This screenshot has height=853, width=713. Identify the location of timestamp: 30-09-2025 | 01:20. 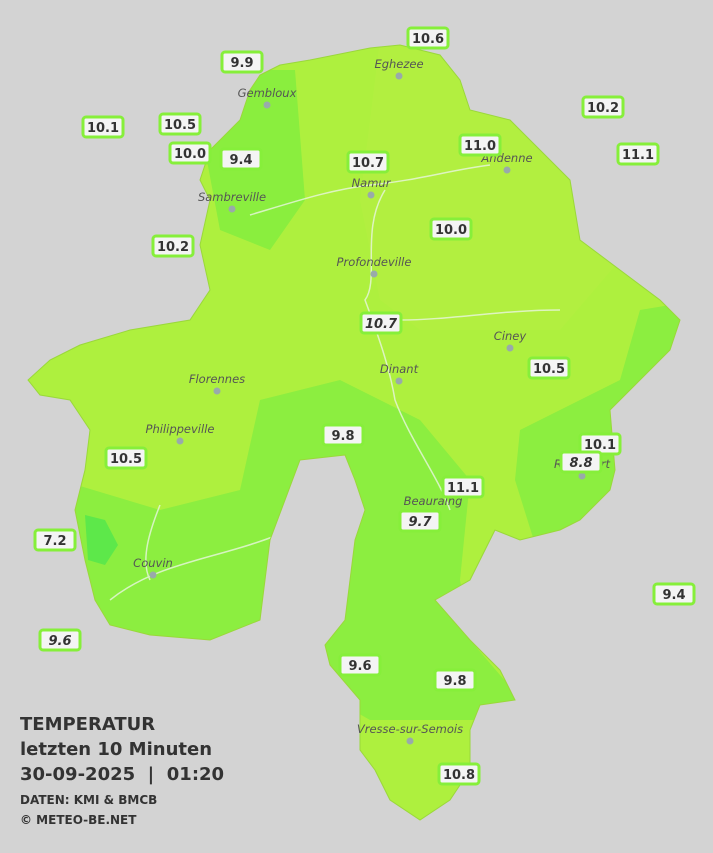
(122, 774).